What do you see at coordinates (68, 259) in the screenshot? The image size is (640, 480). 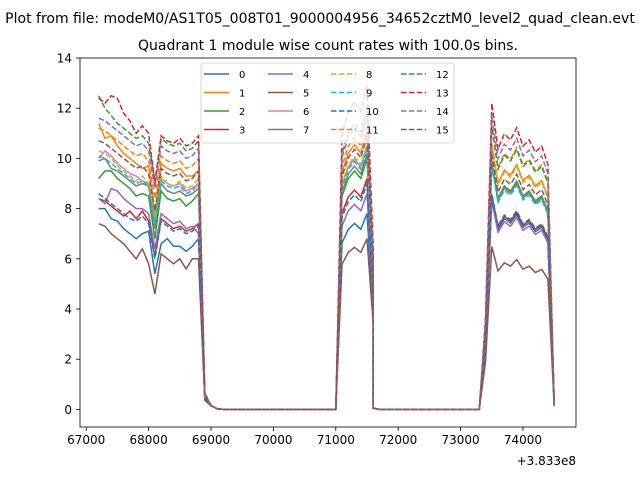 I see `y-tick-label: 6` at bounding box center [68, 259].